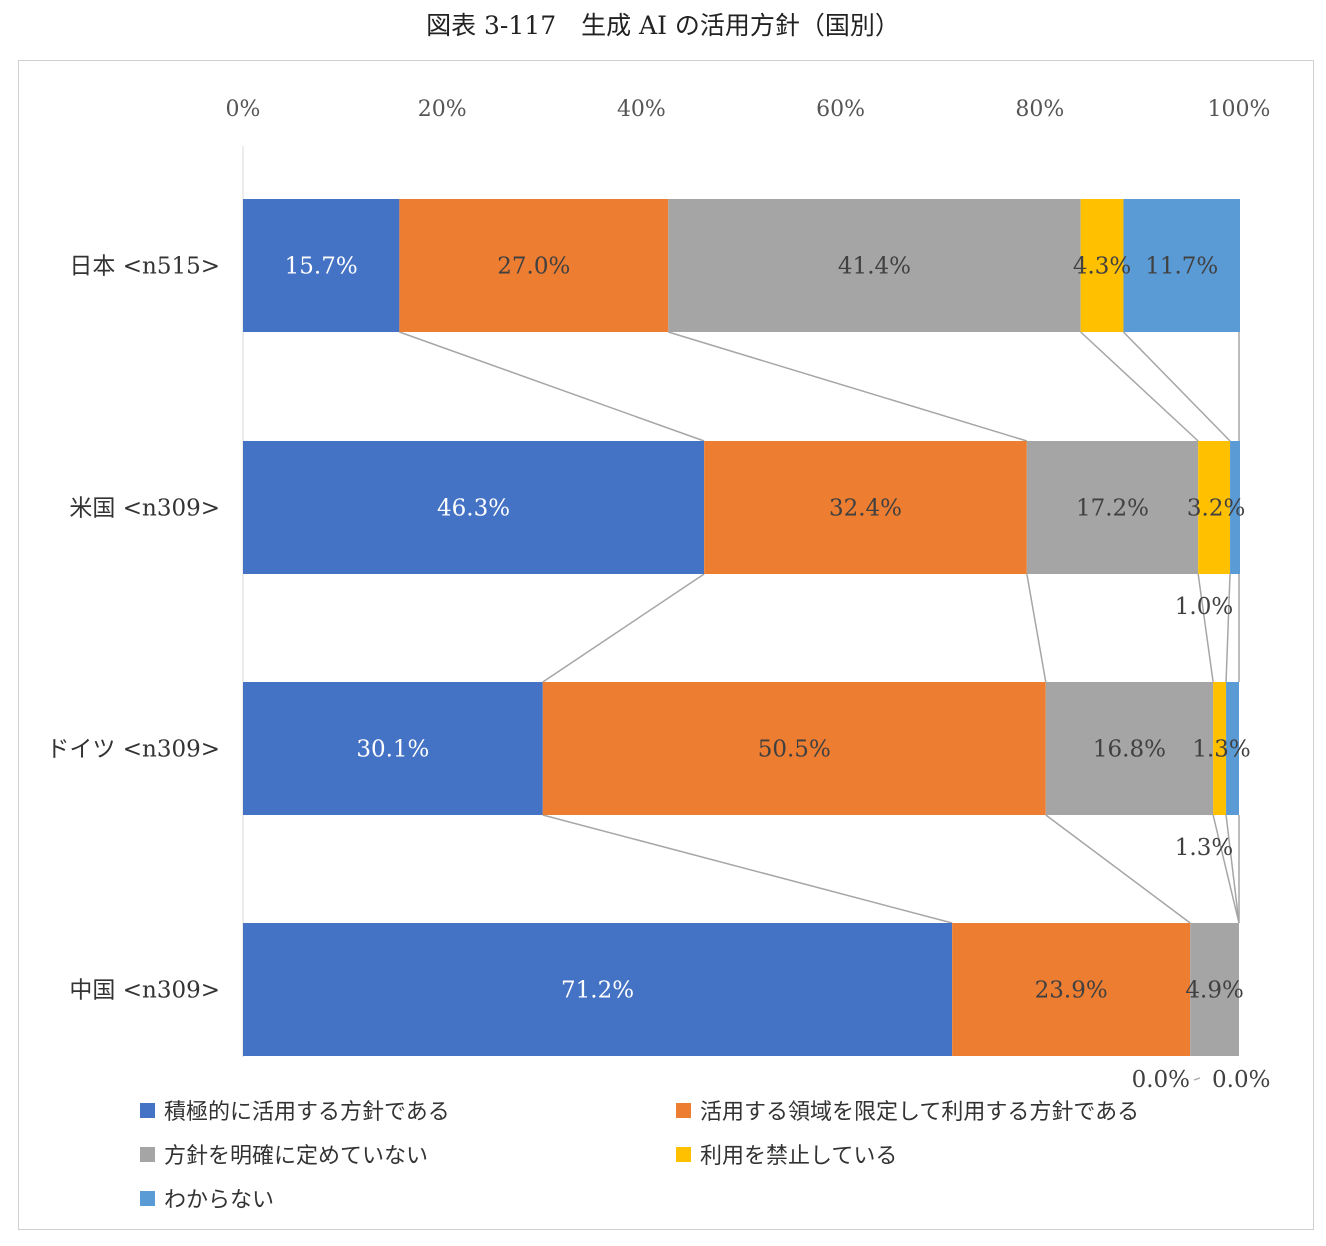  I want to click on leader-line, so click(1197, 1079).